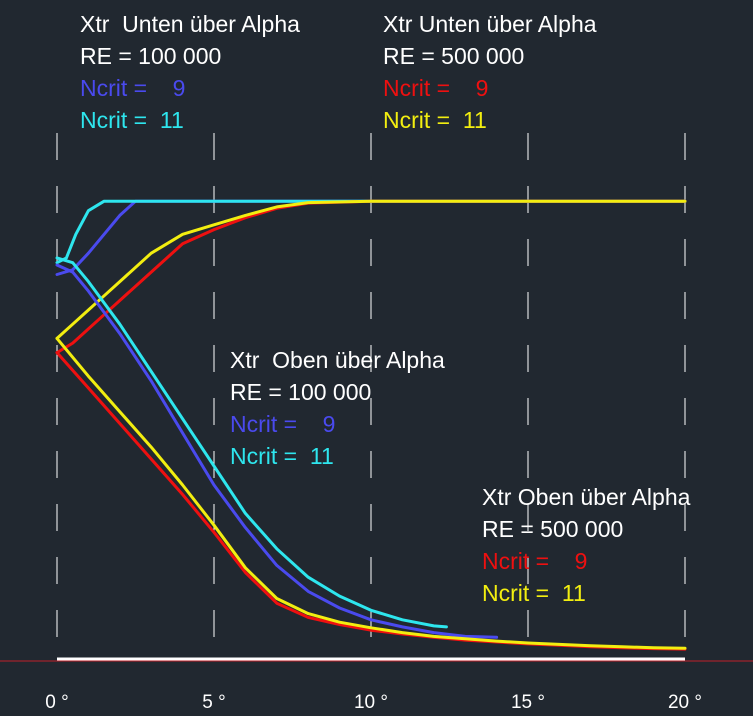 The height and width of the screenshot is (716, 753). I want to click on x-tick-label: 20 °, so click(685, 702).